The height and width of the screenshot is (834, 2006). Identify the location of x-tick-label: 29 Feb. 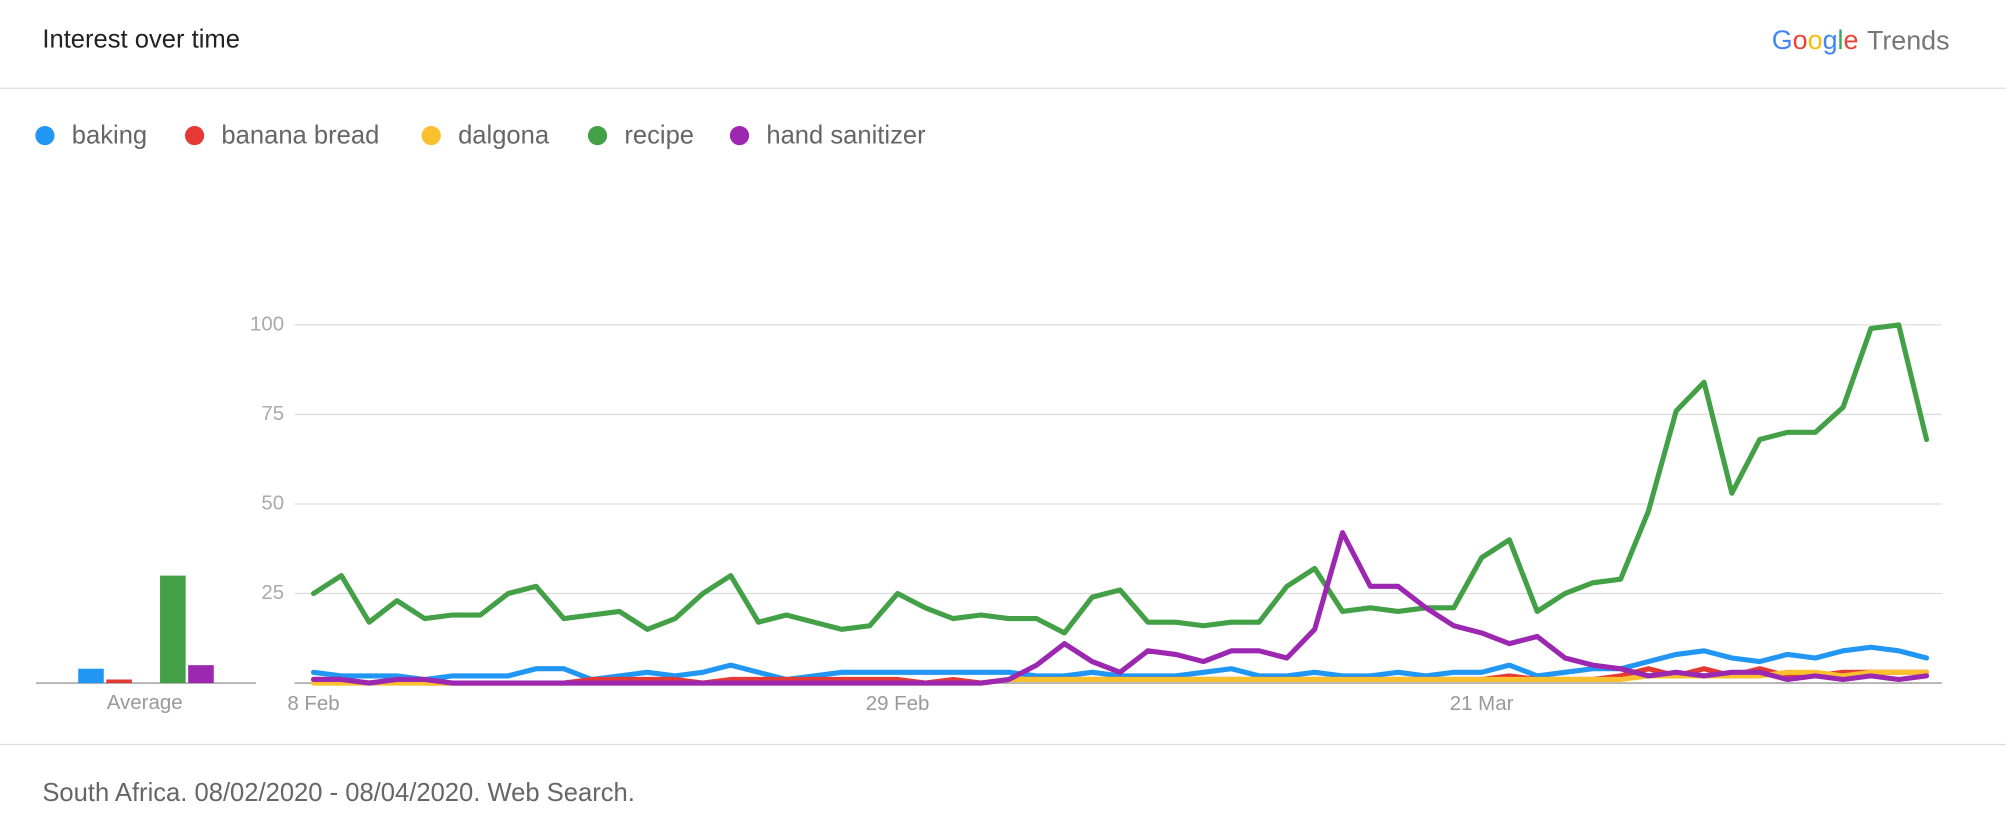
(898, 703).